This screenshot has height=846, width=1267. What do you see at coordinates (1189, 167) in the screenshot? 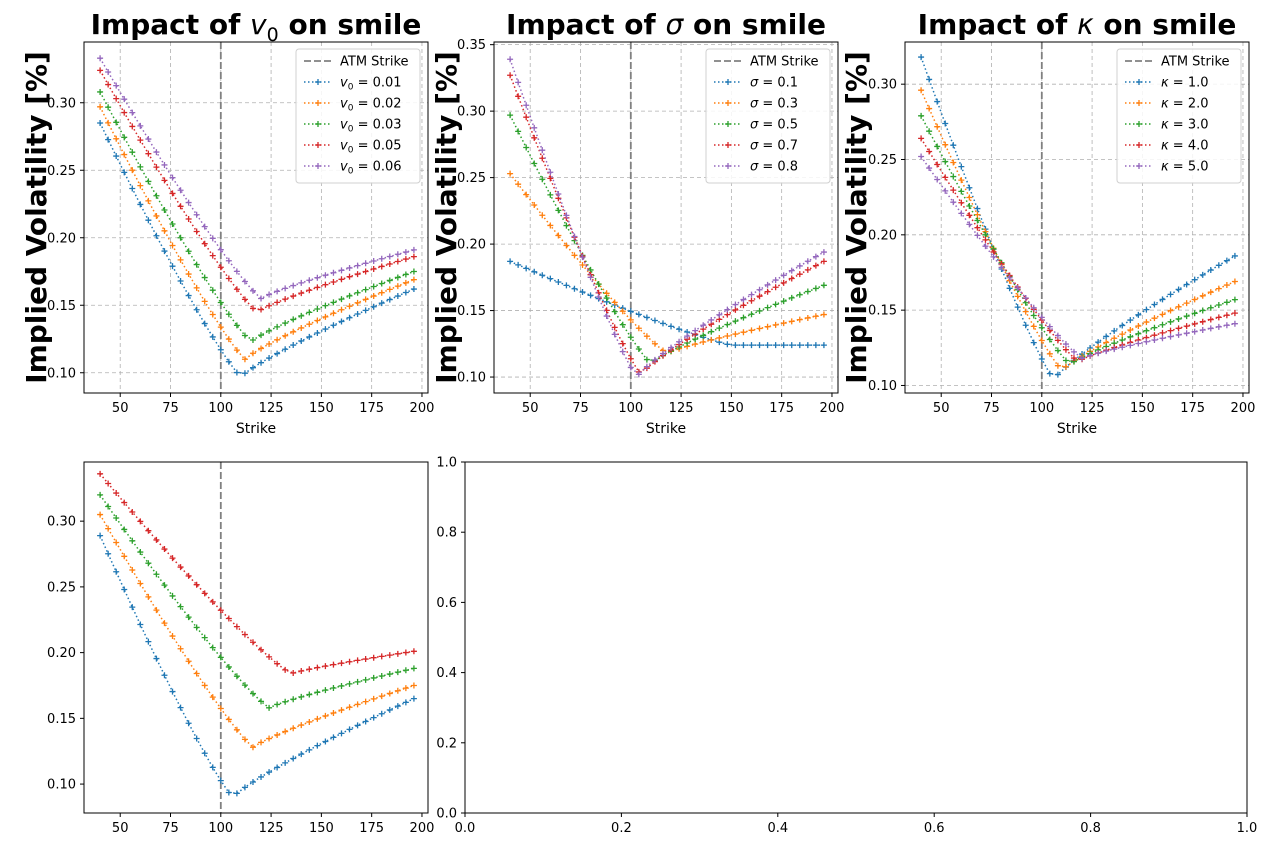
I see `legend-value: = 5.0` at bounding box center [1189, 167].